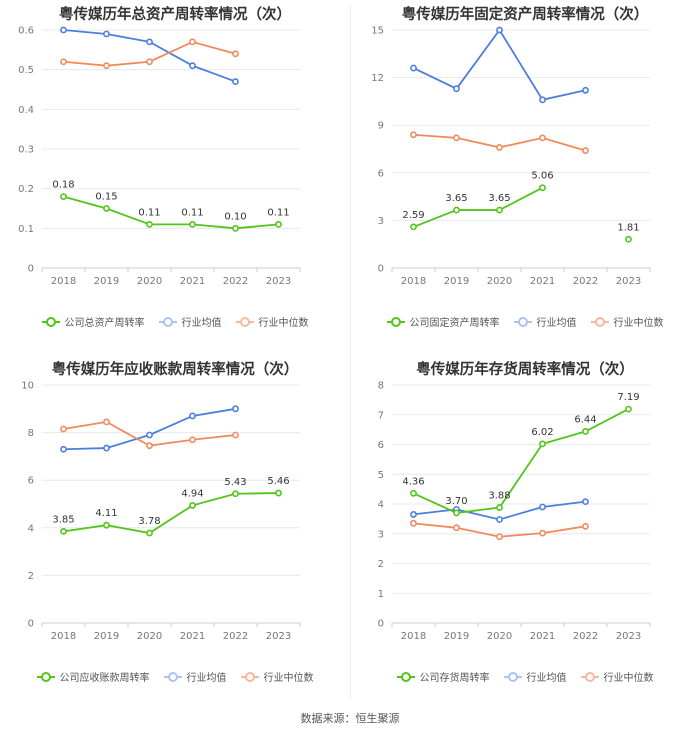 Image resolution: width=700 pixels, height=734 pixels. What do you see at coordinates (31, 528) in the screenshot?
I see `y-tick-label: 4` at bounding box center [31, 528].